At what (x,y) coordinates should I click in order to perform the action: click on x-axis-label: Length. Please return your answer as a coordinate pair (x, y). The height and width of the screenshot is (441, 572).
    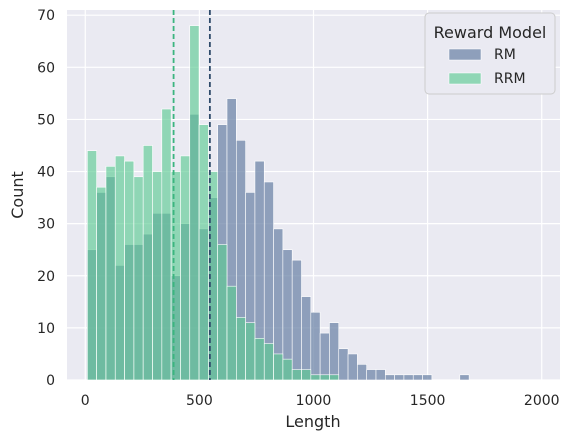
    Looking at the image, I should click on (312, 421).